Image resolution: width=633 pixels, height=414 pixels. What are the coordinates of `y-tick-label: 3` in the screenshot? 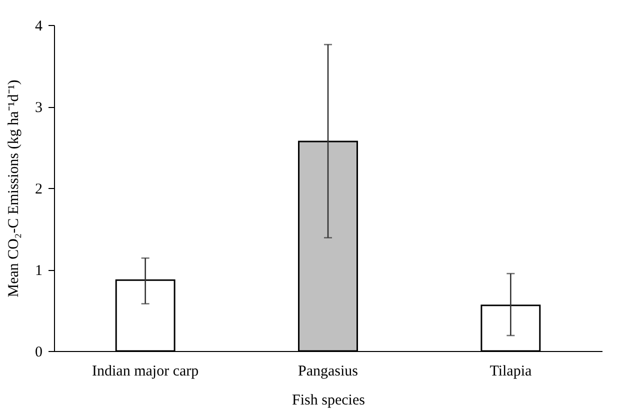 It's located at (38, 108).